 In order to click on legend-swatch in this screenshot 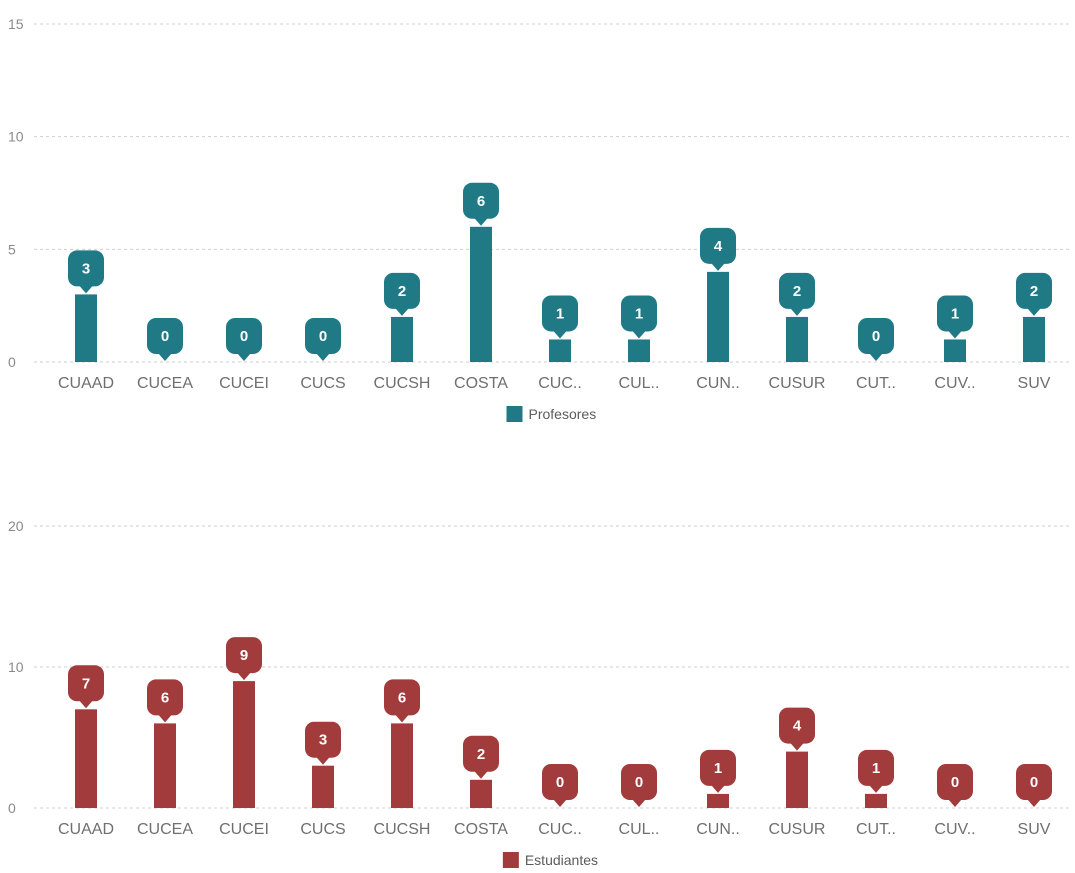, I will do `click(511, 860)`.